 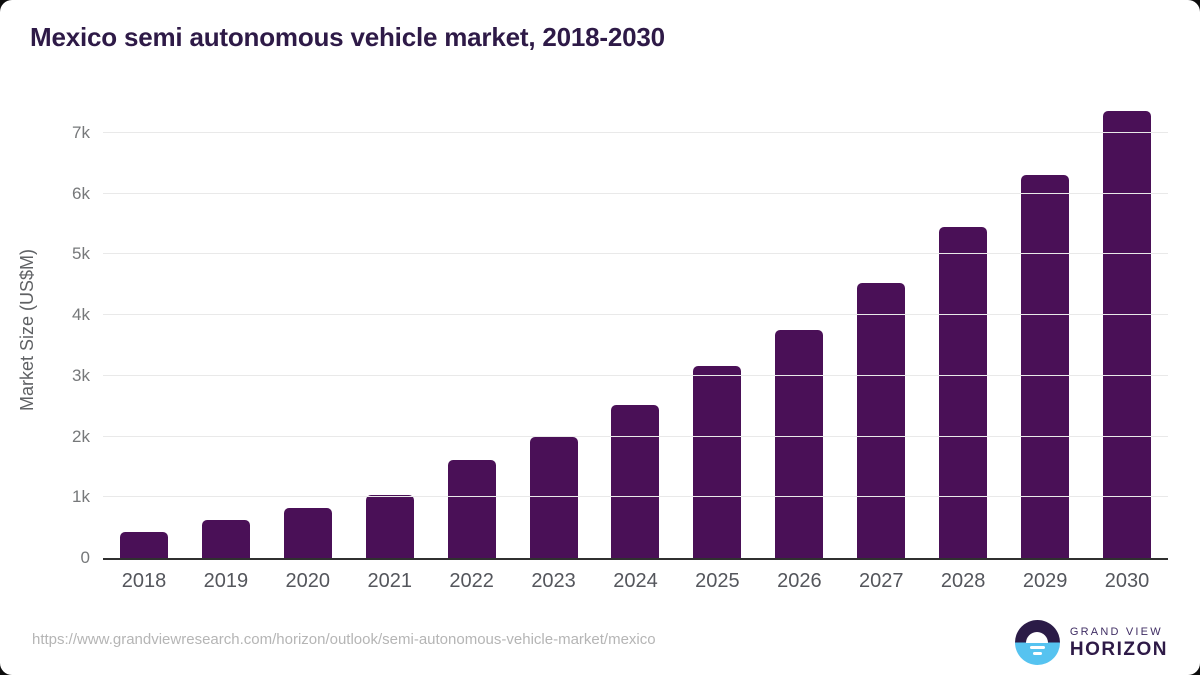 What do you see at coordinates (553, 581) in the screenshot?
I see `x-tick-2023: 2023` at bounding box center [553, 581].